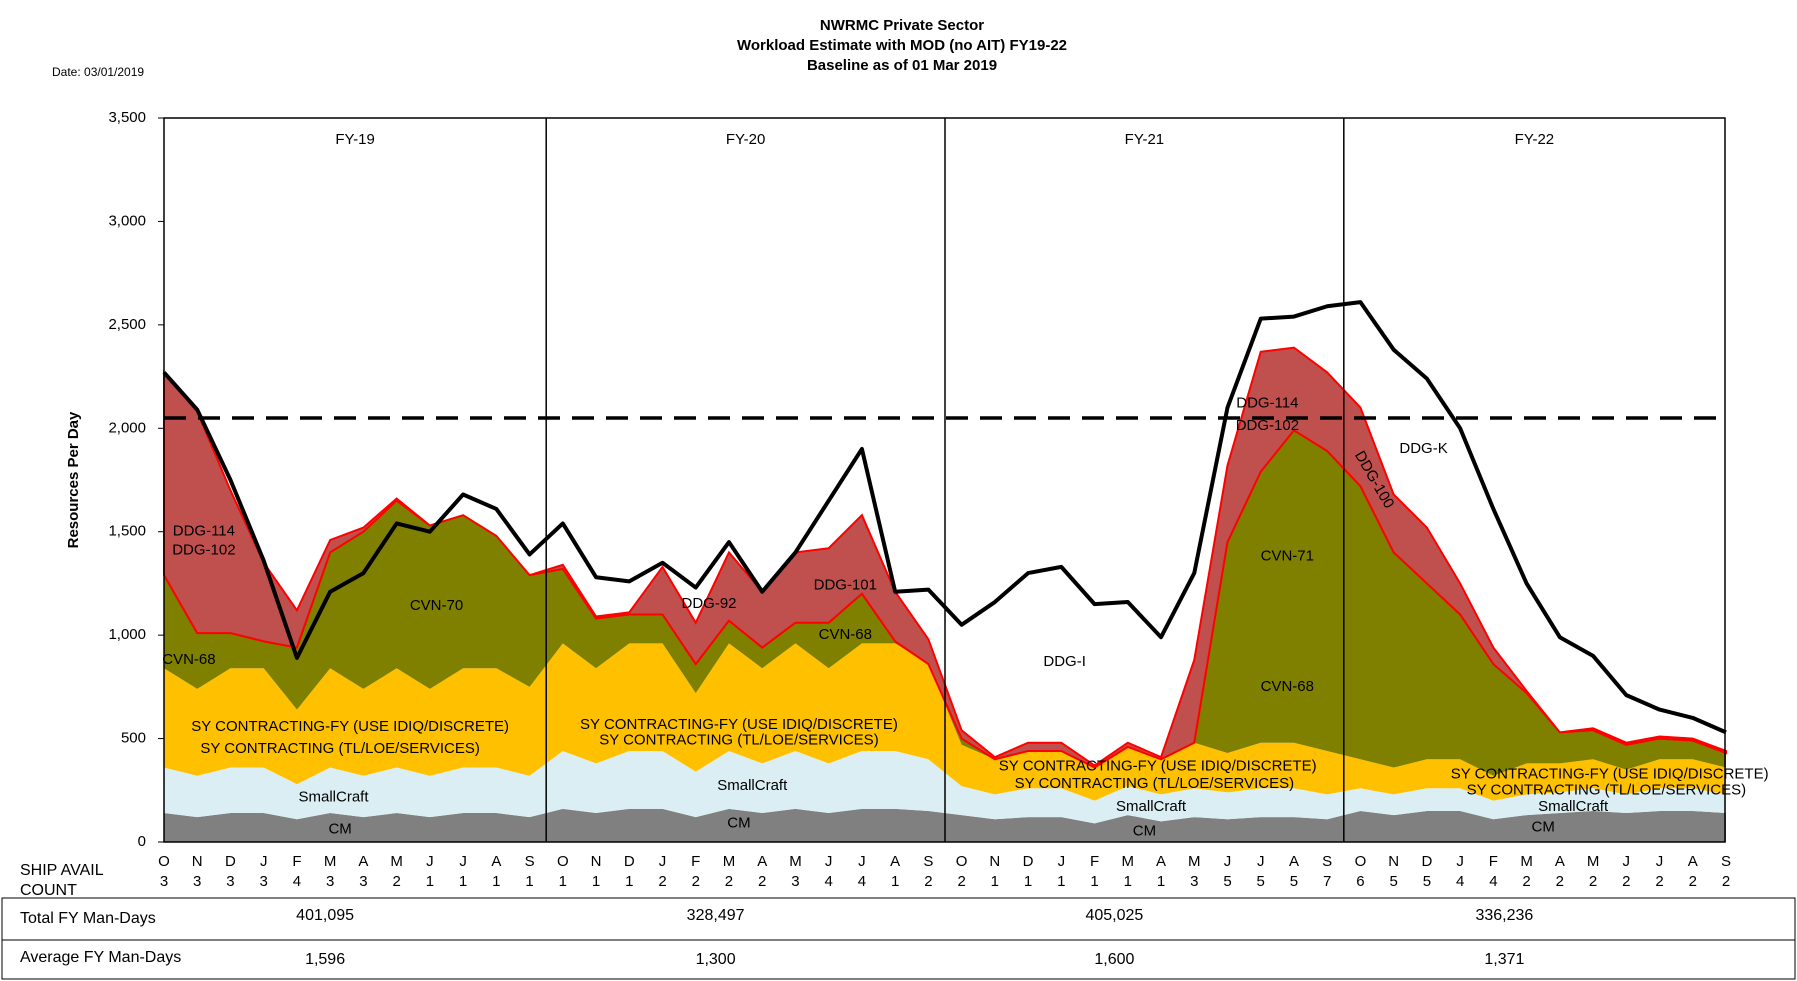  I want to click on y-tick-label: 0, so click(142, 841).